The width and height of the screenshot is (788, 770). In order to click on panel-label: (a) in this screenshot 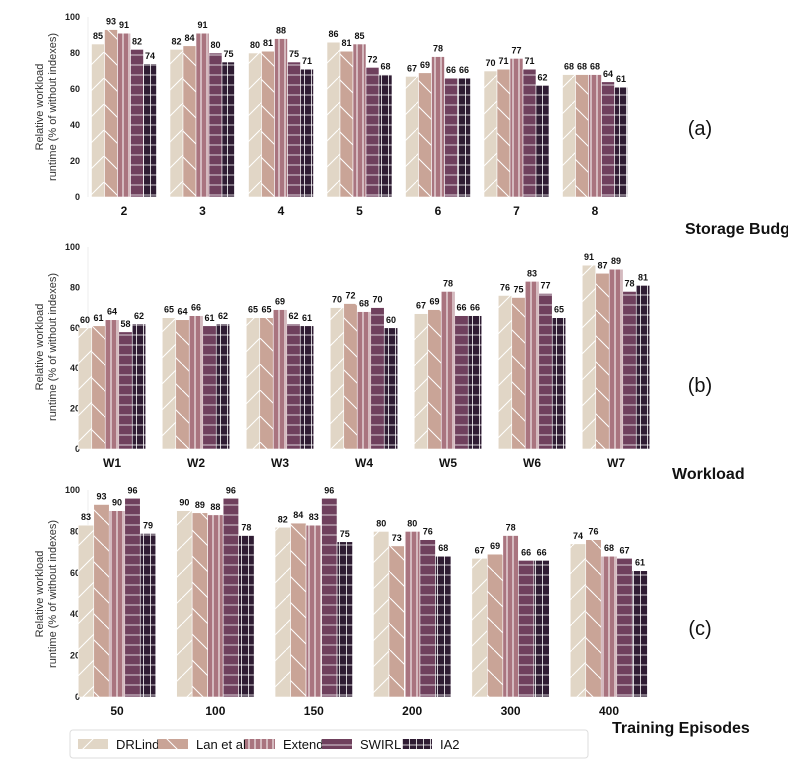, I will do `click(700, 129)`.